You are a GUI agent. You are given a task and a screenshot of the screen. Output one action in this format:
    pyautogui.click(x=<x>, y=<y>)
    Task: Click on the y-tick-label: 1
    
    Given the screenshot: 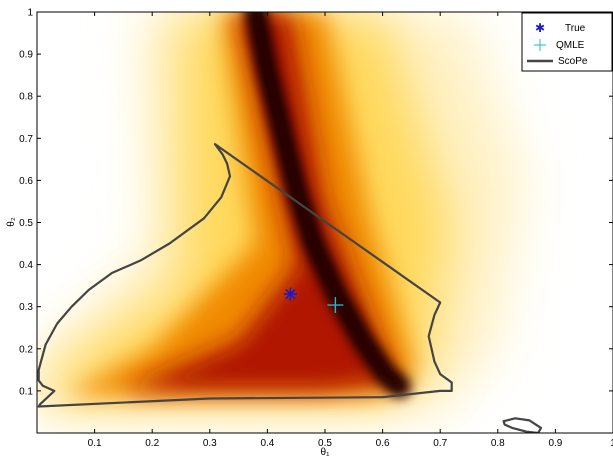 What is the action you would take?
    pyautogui.click(x=30, y=13)
    